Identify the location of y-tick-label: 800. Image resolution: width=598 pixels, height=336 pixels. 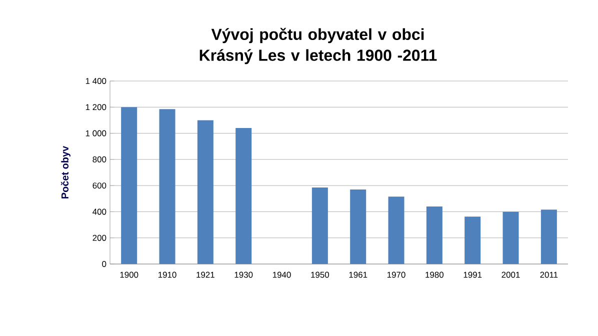
(99, 159).